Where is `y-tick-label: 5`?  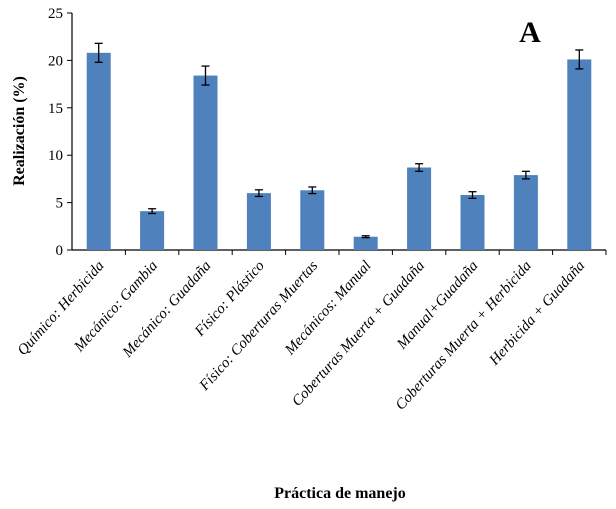 y-tick-label: 5 is located at coordinates (60, 204).